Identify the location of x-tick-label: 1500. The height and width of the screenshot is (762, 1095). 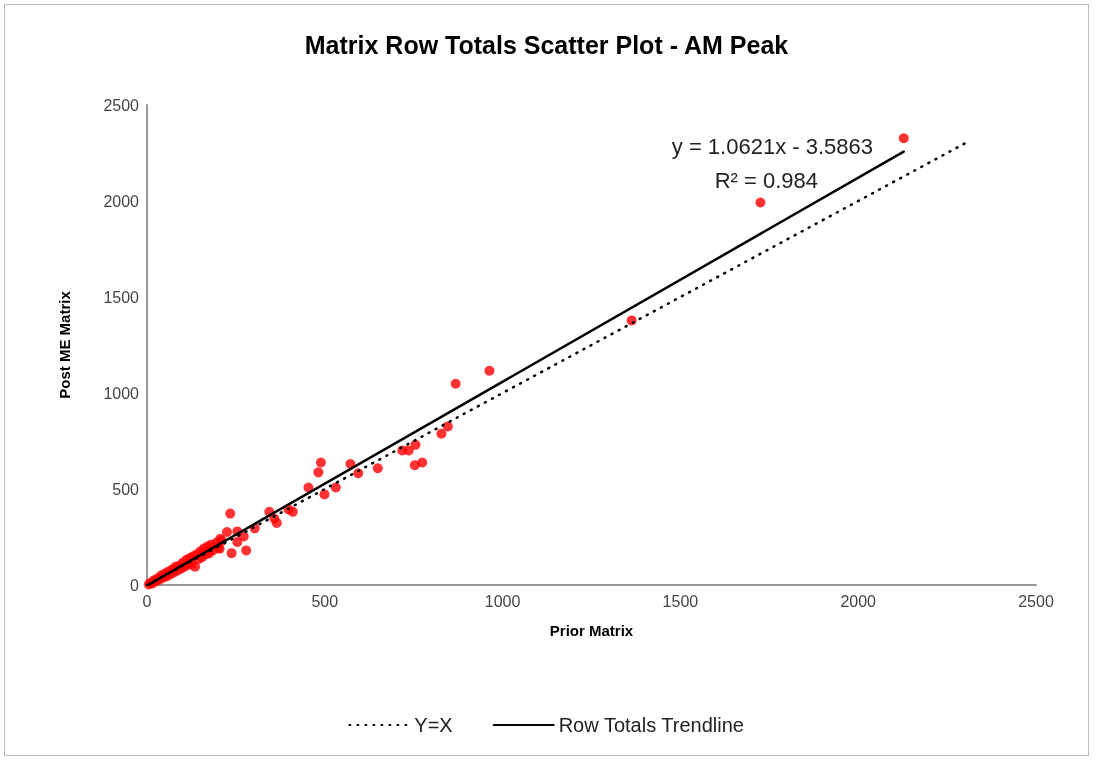
(680, 601).